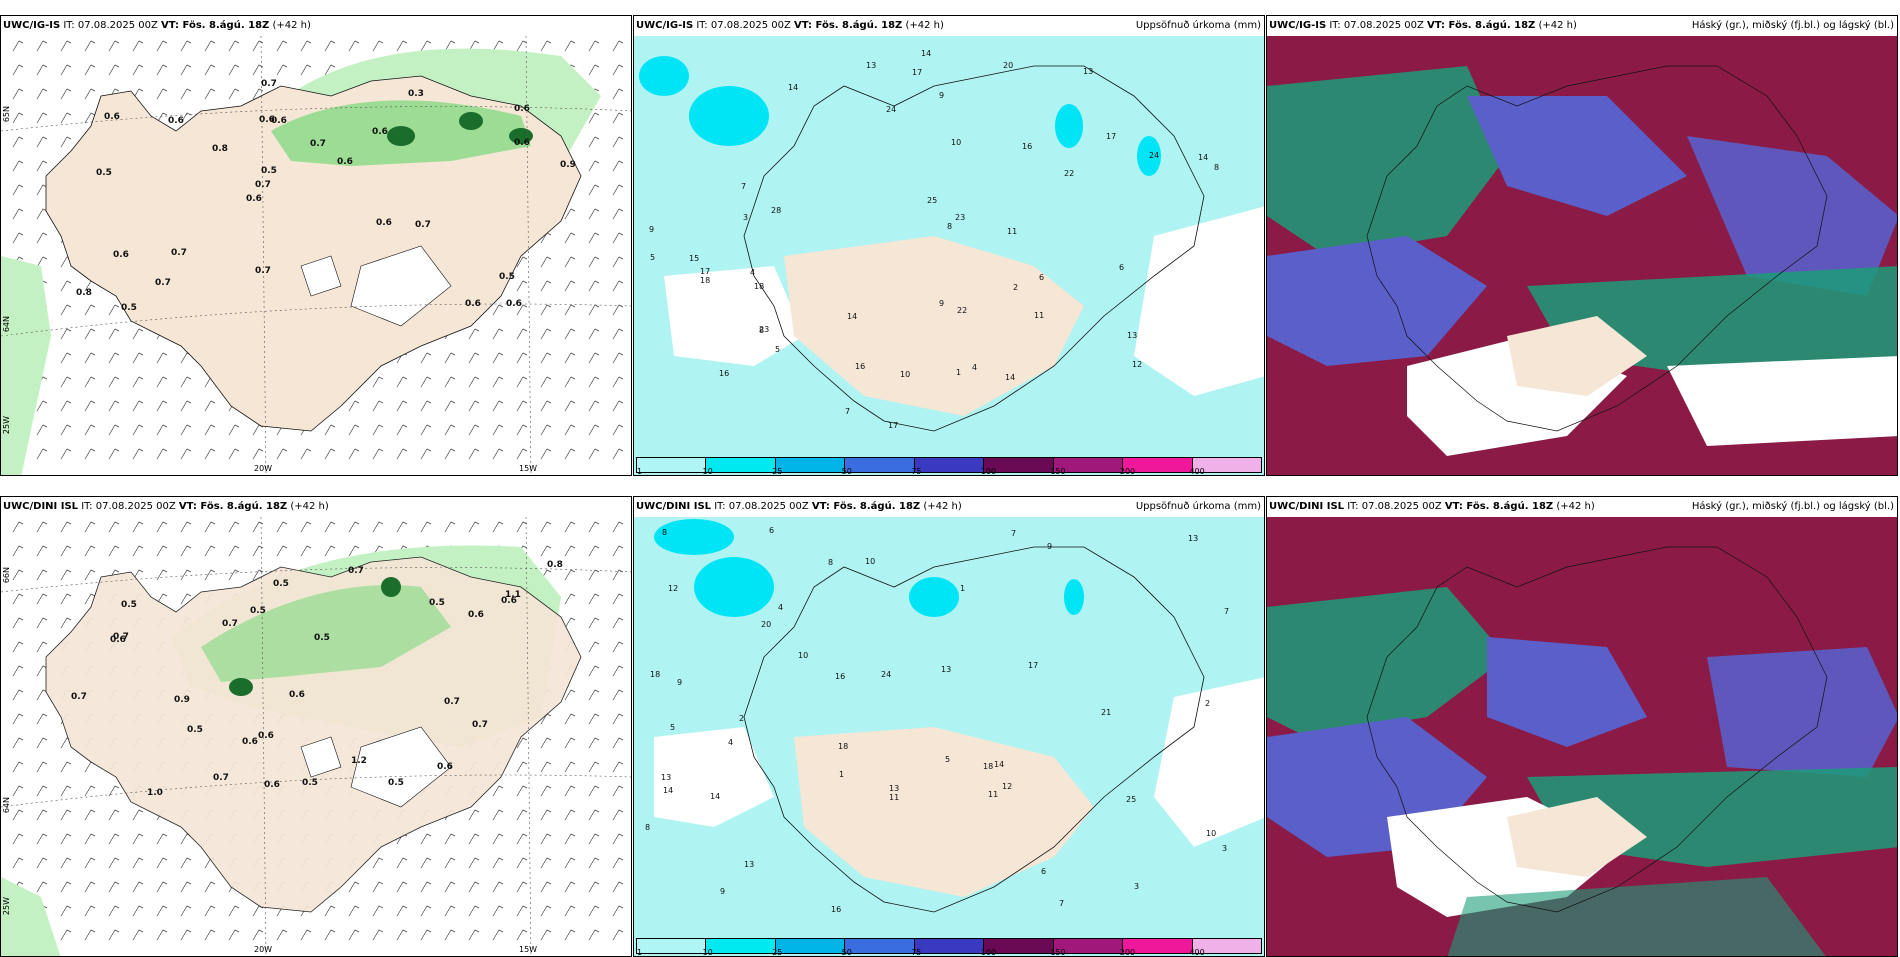 This screenshot has width=1900, height=957. What do you see at coordinates (41, 506) in the screenshot?
I see `model-name: UWC/DINI ISL` at bounding box center [41, 506].